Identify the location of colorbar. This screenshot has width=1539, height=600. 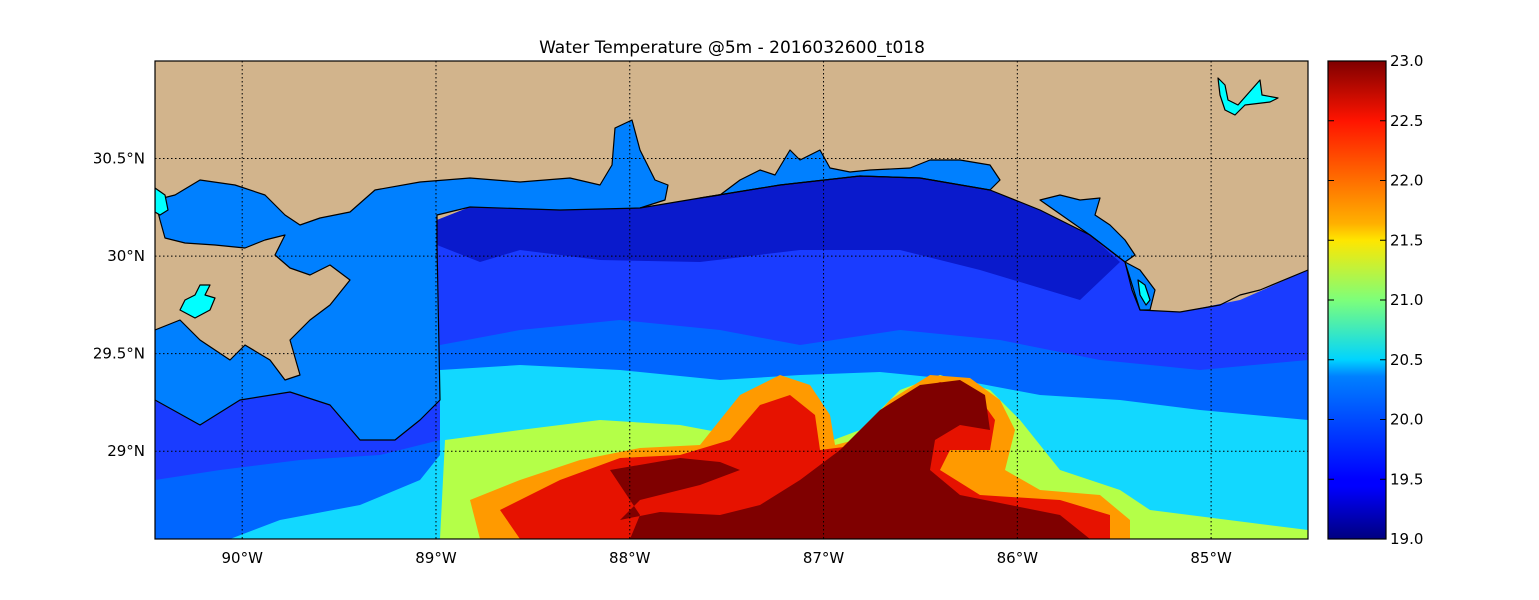
(1357, 300).